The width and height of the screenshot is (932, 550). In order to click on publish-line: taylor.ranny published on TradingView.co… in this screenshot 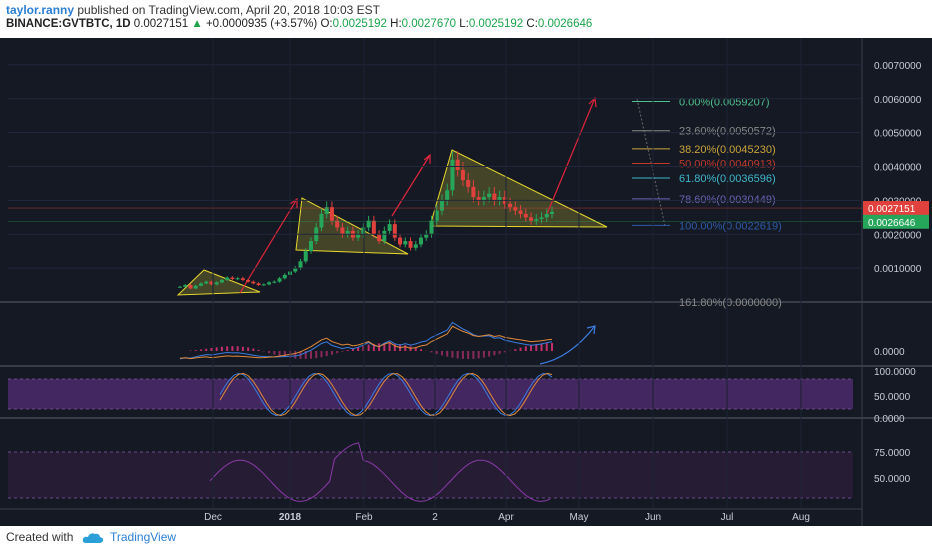, I will do `click(193, 10)`.